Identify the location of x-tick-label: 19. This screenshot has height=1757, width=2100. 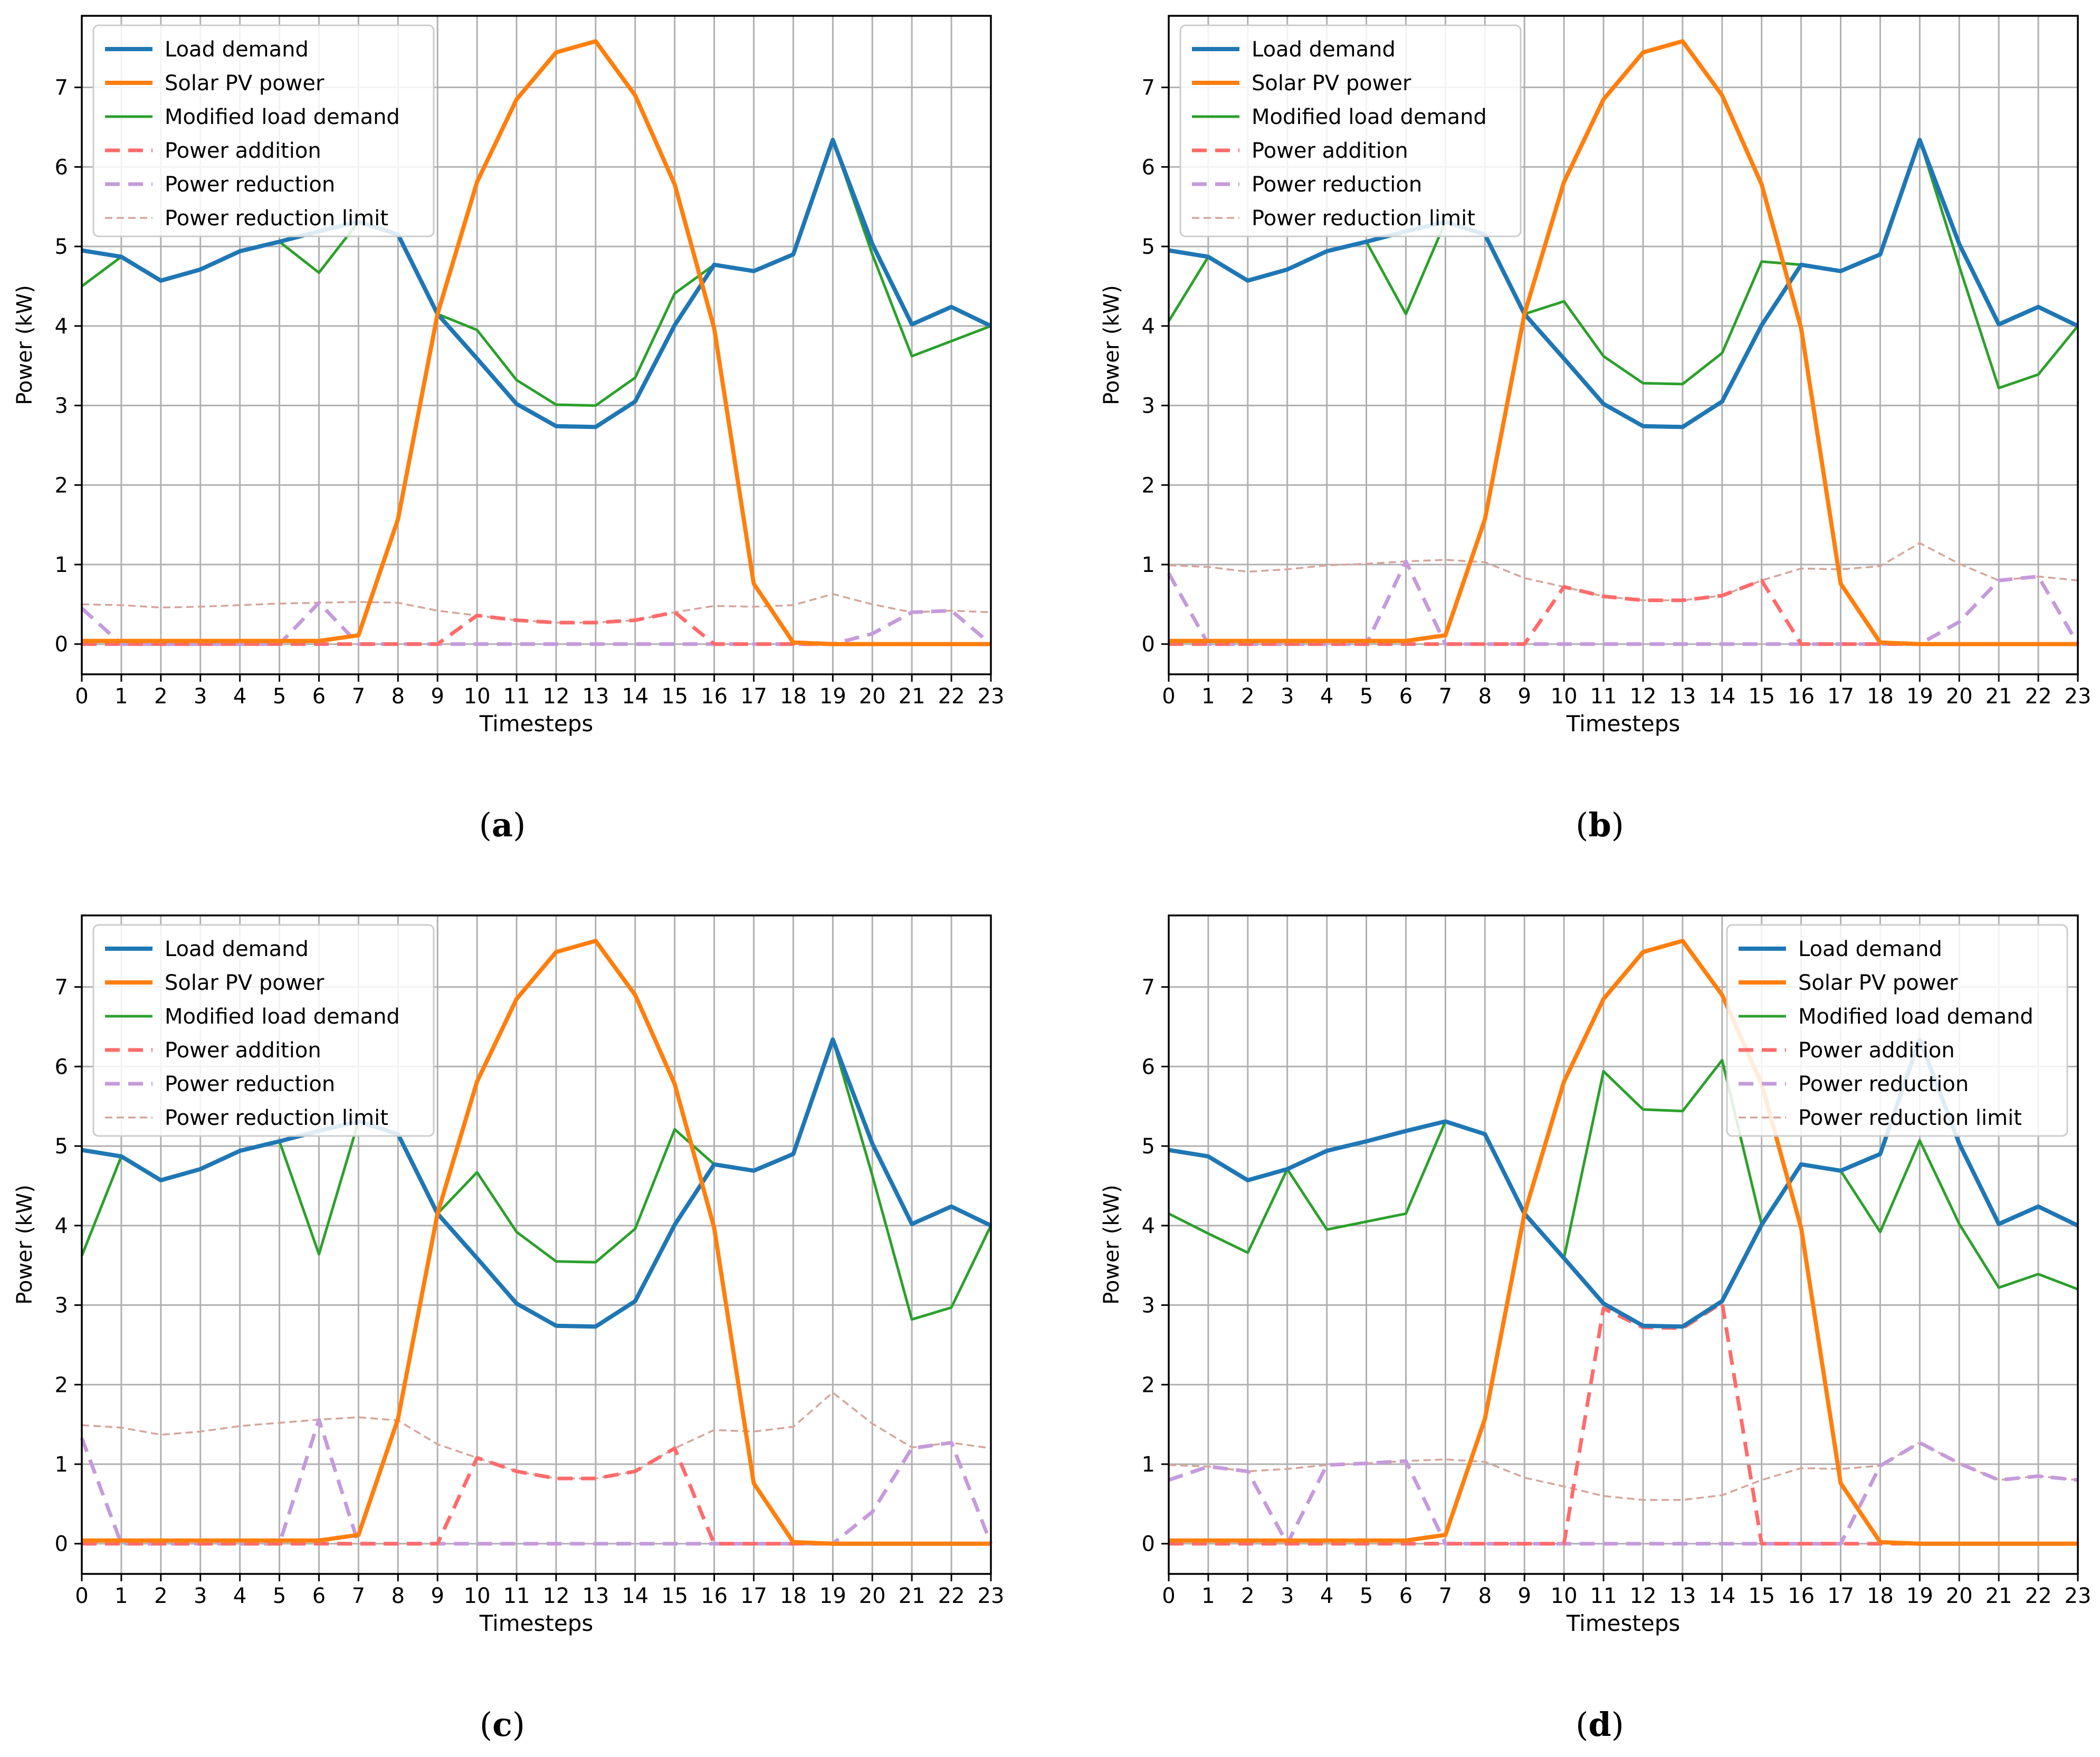
(832, 1596).